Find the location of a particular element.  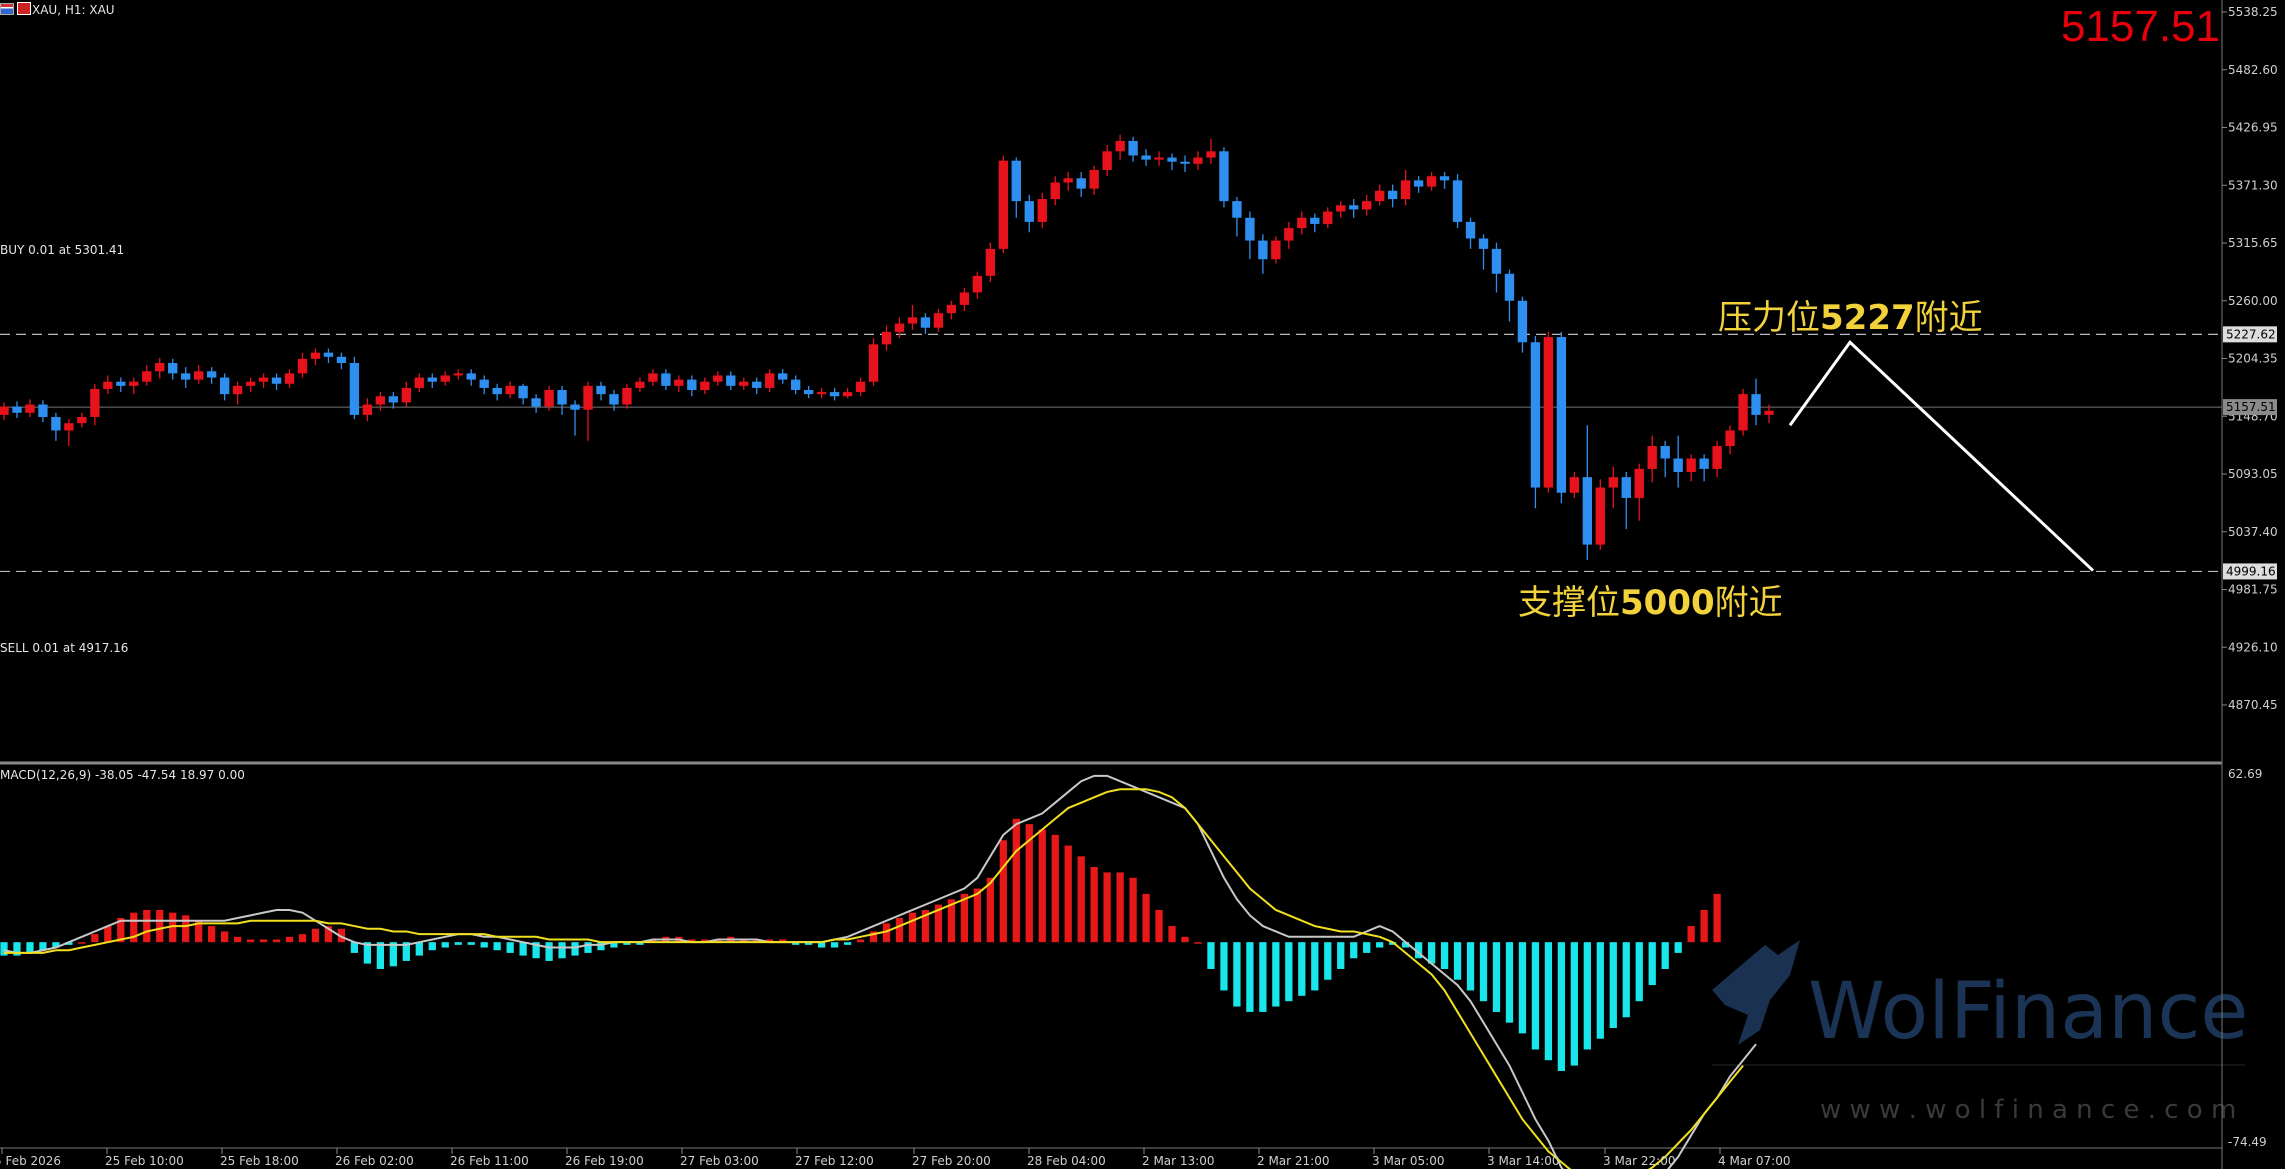

price-marker-label: 4999.16 is located at coordinates (2251, 571).